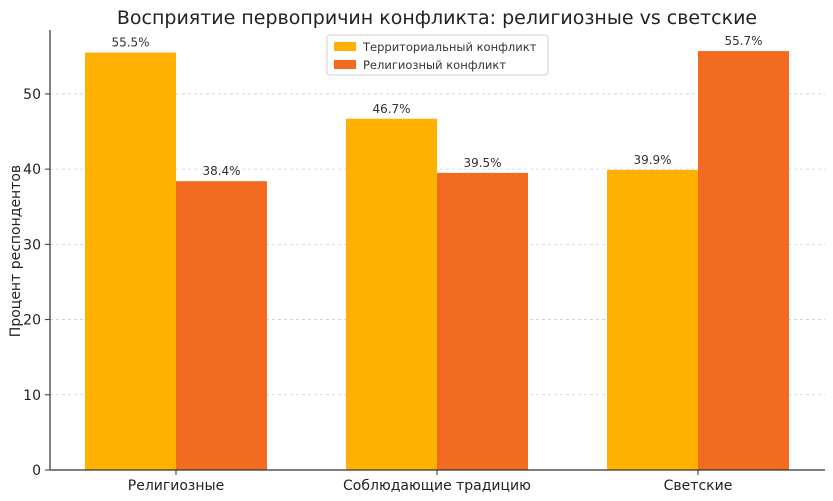 This screenshot has width=833, height=501. I want to click on bar-value-label: 55.7%, so click(743, 41).